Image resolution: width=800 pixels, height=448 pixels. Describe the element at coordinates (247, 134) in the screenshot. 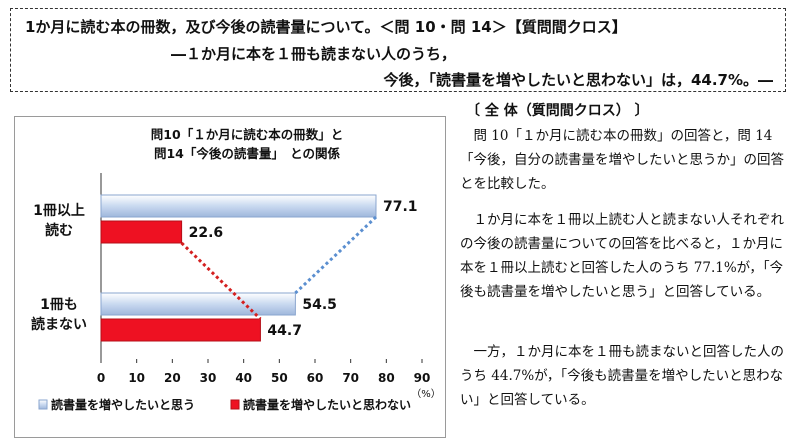

I see `chart-title-line1: 問10「１か月に読む本の冊数」と` at that location.